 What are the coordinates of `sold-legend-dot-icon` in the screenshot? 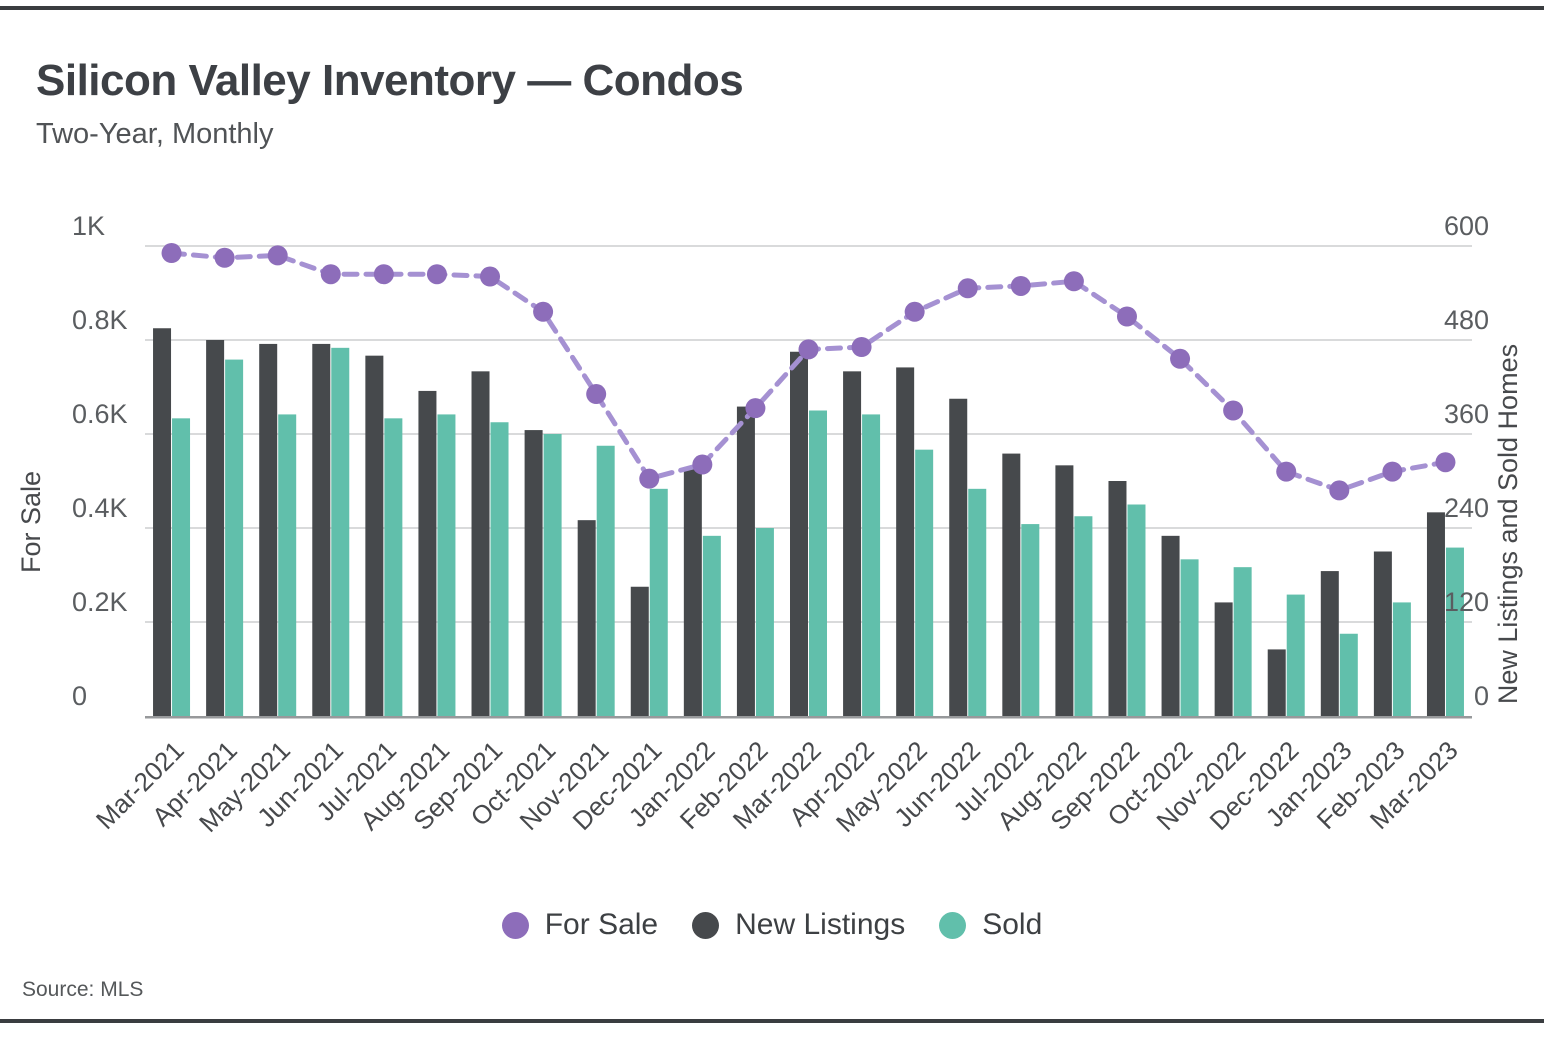 It's located at (953, 925).